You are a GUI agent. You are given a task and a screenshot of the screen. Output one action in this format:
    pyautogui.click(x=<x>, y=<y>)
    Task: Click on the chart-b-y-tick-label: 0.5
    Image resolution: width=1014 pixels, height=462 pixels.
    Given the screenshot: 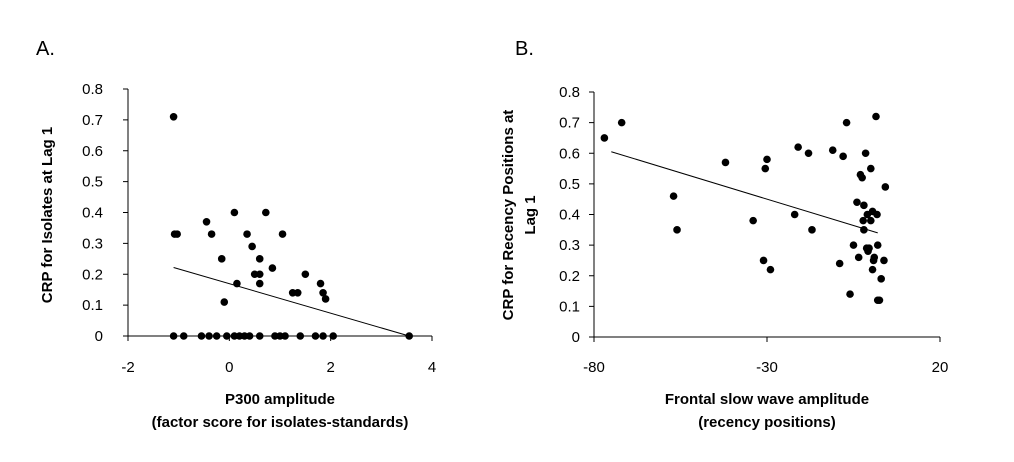 What is the action you would take?
    pyautogui.click(x=569, y=184)
    